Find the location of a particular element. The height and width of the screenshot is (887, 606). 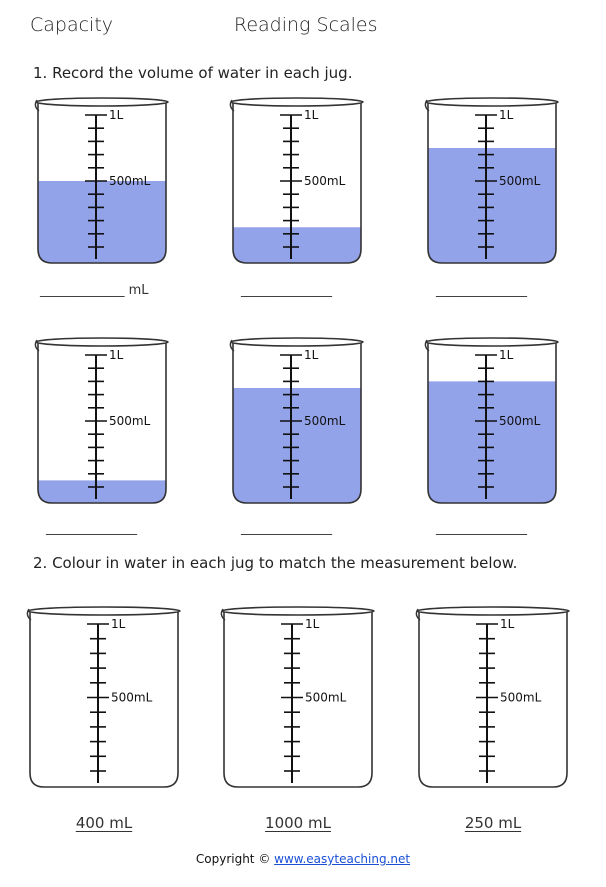

answer-line-4: ______________ is located at coordinates (91, 528).